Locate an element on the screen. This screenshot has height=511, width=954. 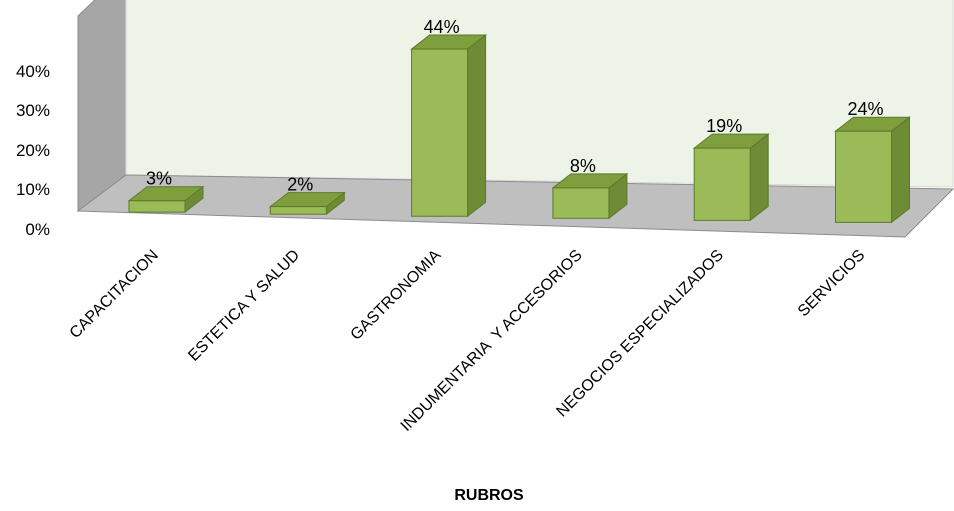
y-axis-ticks: 0% 10% 20% 30% 40% is located at coordinates (33, 150).